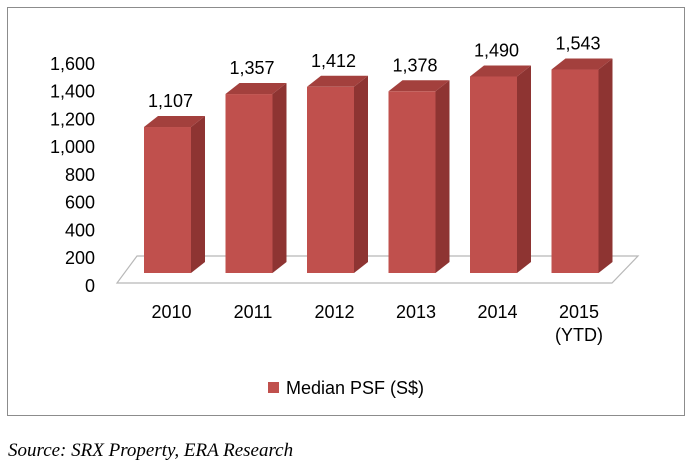 The image size is (696, 472). Describe the element at coordinates (80, 258) in the screenshot. I see `y-tick-label: 200` at that location.